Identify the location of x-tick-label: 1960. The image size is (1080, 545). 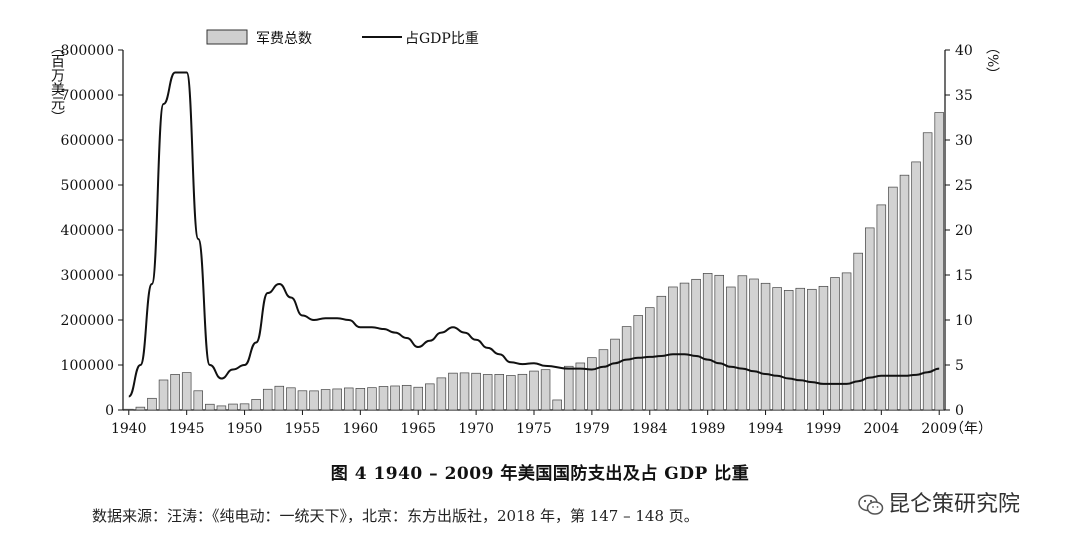
(361, 429).